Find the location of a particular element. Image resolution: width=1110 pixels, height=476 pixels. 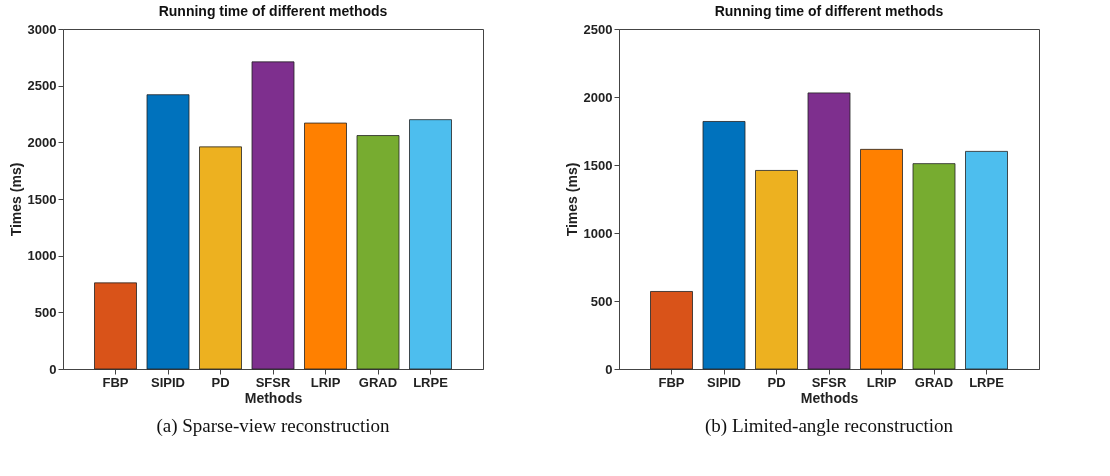

y-tick-label: 3000 is located at coordinates (42, 29).